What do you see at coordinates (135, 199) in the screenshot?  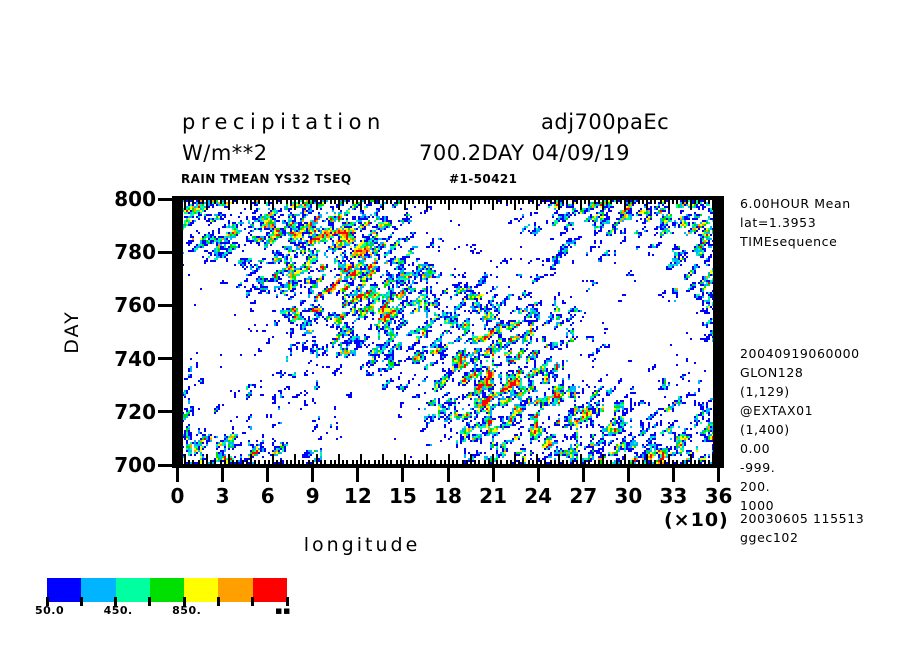 I see `y-tick-label: 800` at bounding box center [135, 199].